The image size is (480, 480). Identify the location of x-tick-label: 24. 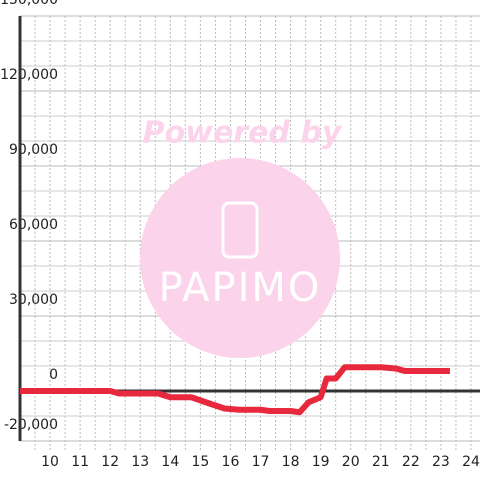
(471, 462).